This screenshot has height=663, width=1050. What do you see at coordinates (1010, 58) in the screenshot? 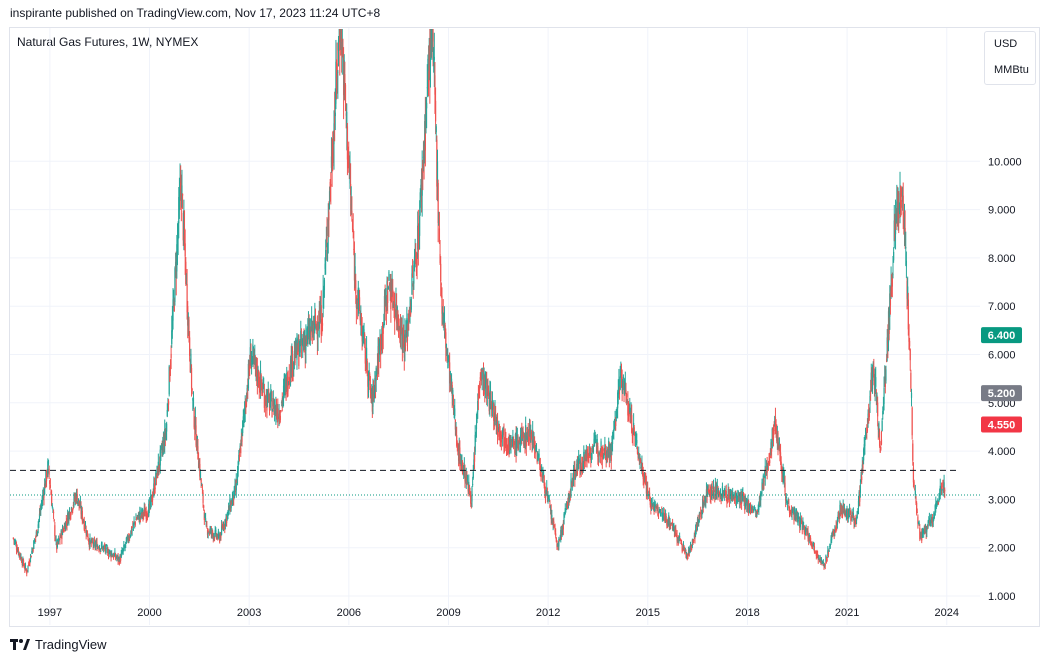
I see `currency-unit-selector: USD MMBtu` at bounding box center [1010, 58].